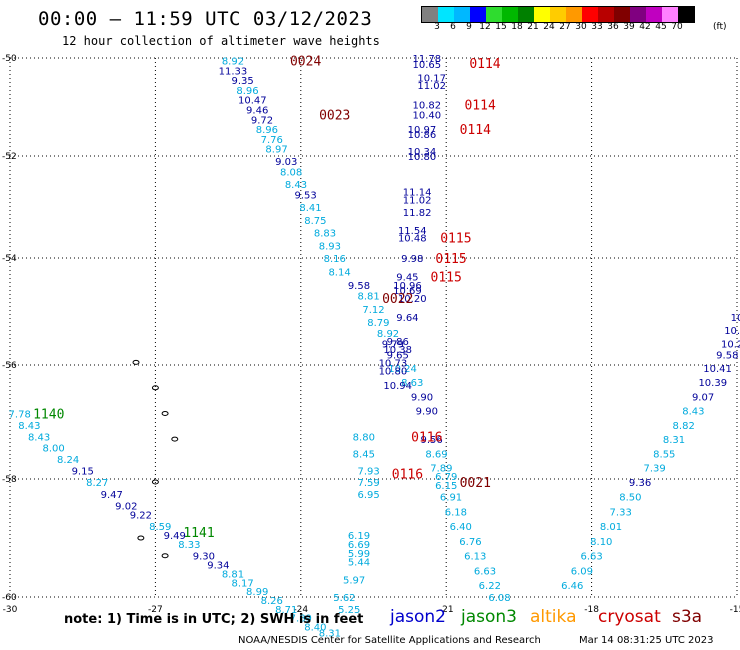  Describe the element at coordinates (306, 195) in the screenshot. I see `wave-height-value: 9.53` at that location.